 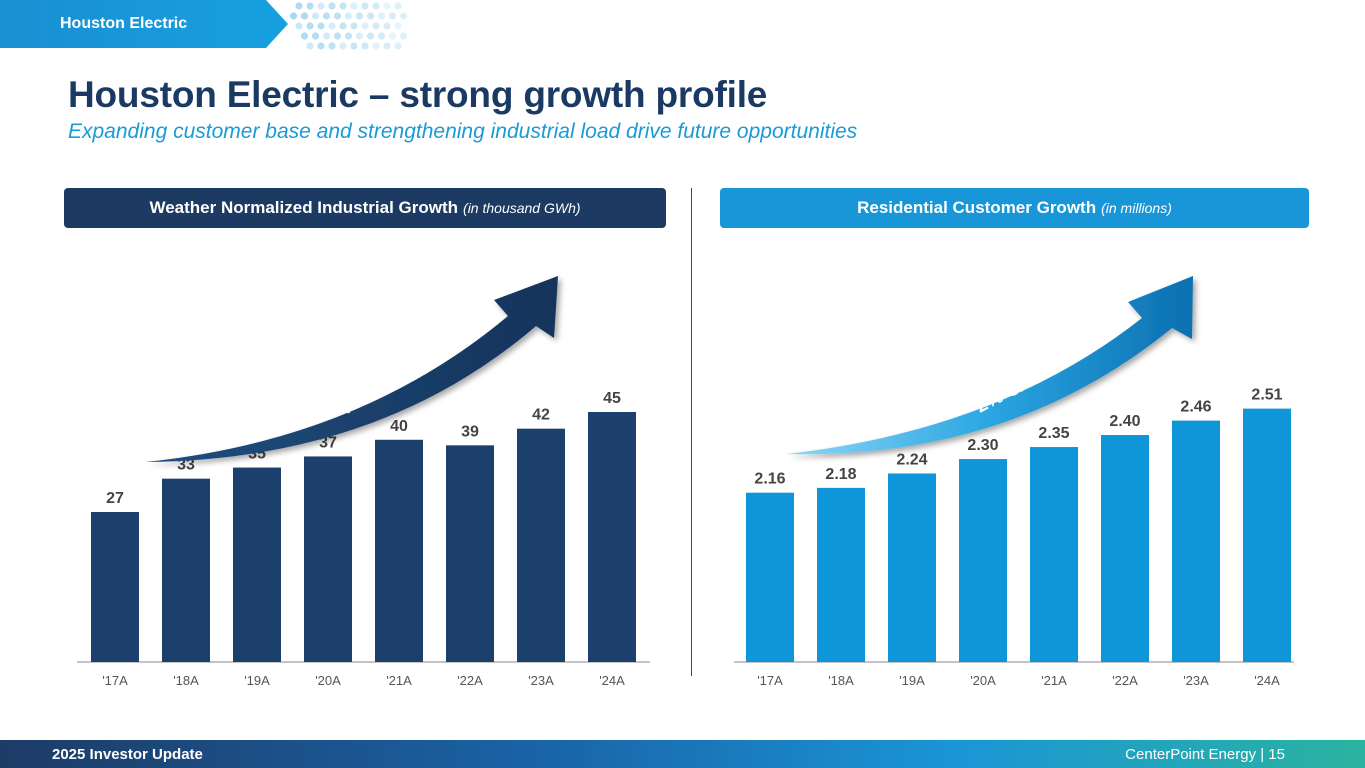 What do you see at coordinates (470, 680) in the screenshot?
I see `left-x-tick-label: '22A` at bounding box center [470, 680].